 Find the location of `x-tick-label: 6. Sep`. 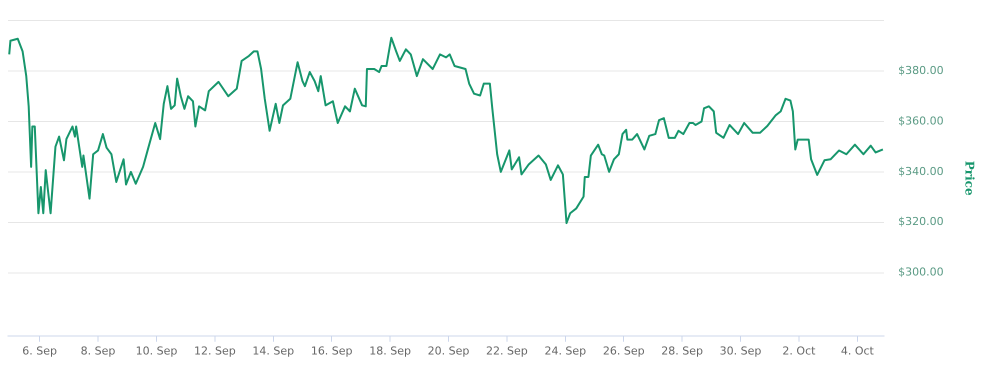

x-tick-label: 6. Sep is located at coordinates (40, 351).